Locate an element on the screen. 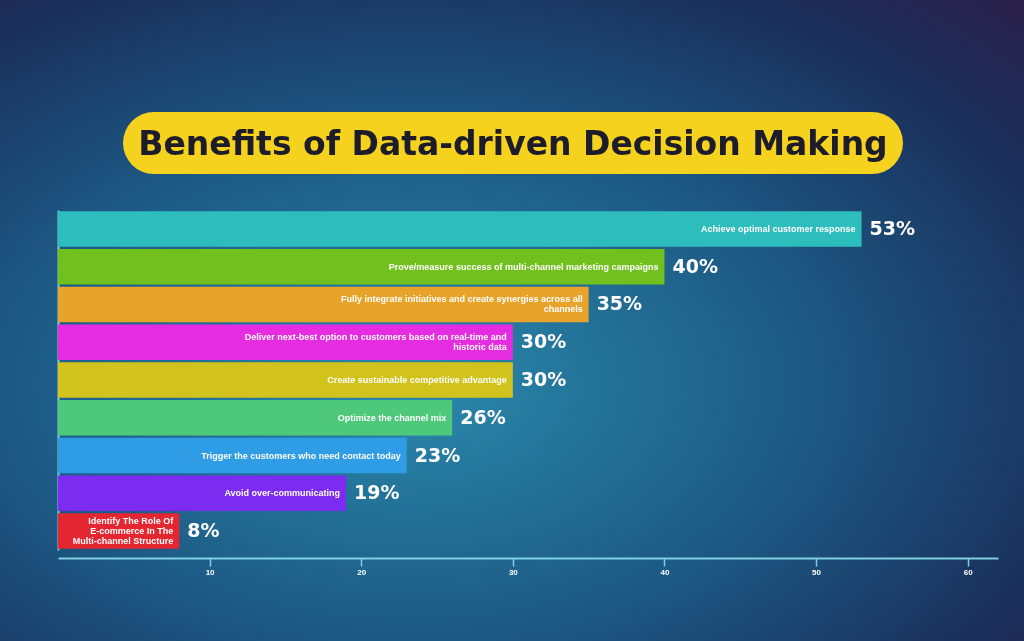 This screenshot has height=641, width=1024. data-label: 53% is located at coordinates (892, 227).